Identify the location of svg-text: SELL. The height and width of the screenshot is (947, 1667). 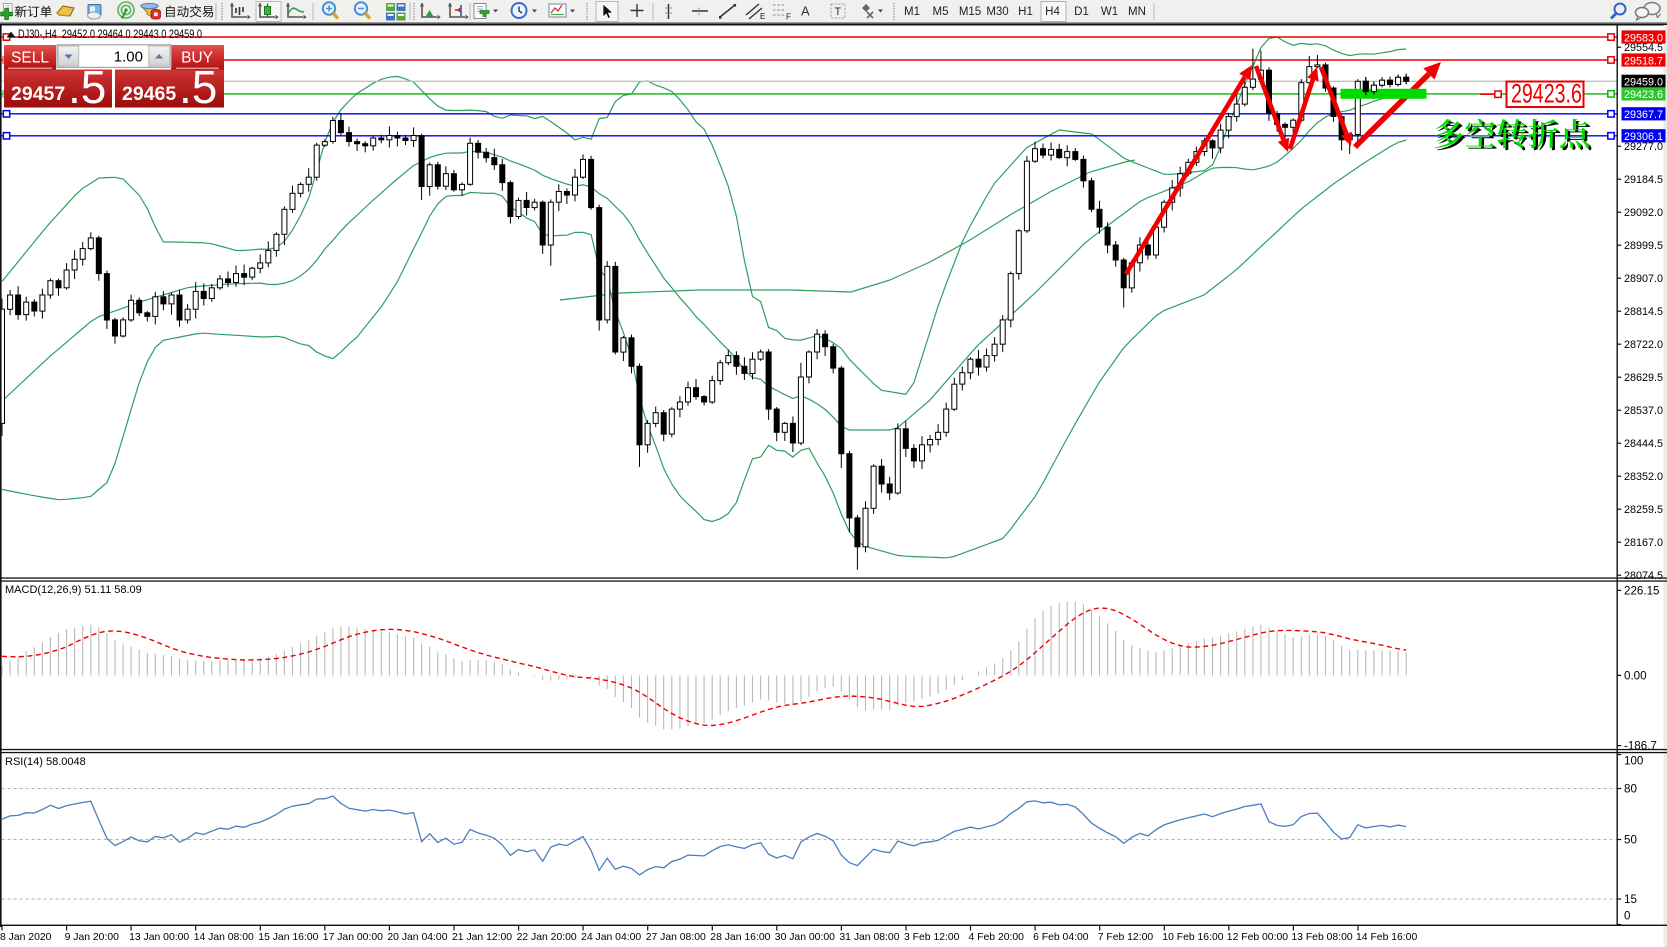
(30, 58).